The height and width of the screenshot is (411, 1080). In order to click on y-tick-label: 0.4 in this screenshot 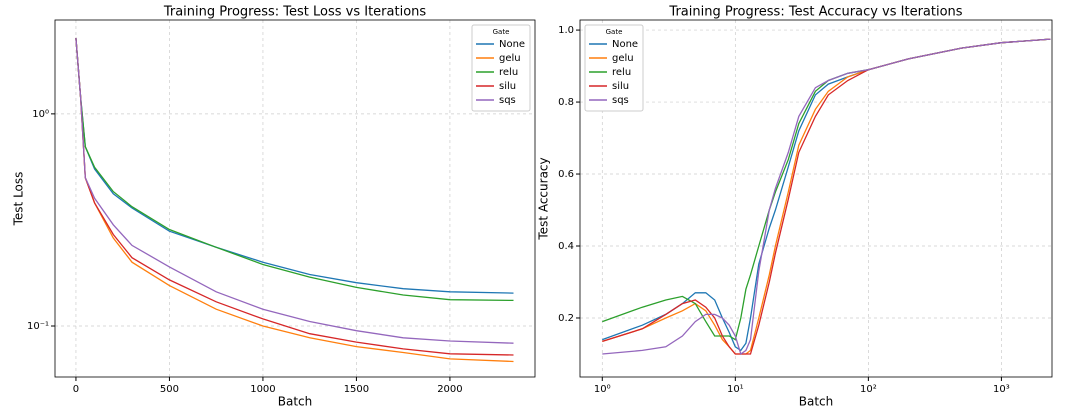, I will do `click(566, 246)`.